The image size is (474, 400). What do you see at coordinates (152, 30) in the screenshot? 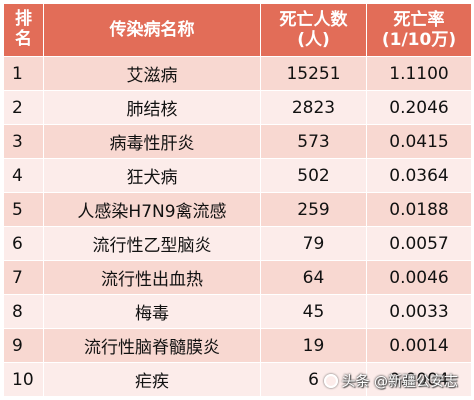
I see `disease-name-header: 传染病名称` at bounding box center [152, 30].